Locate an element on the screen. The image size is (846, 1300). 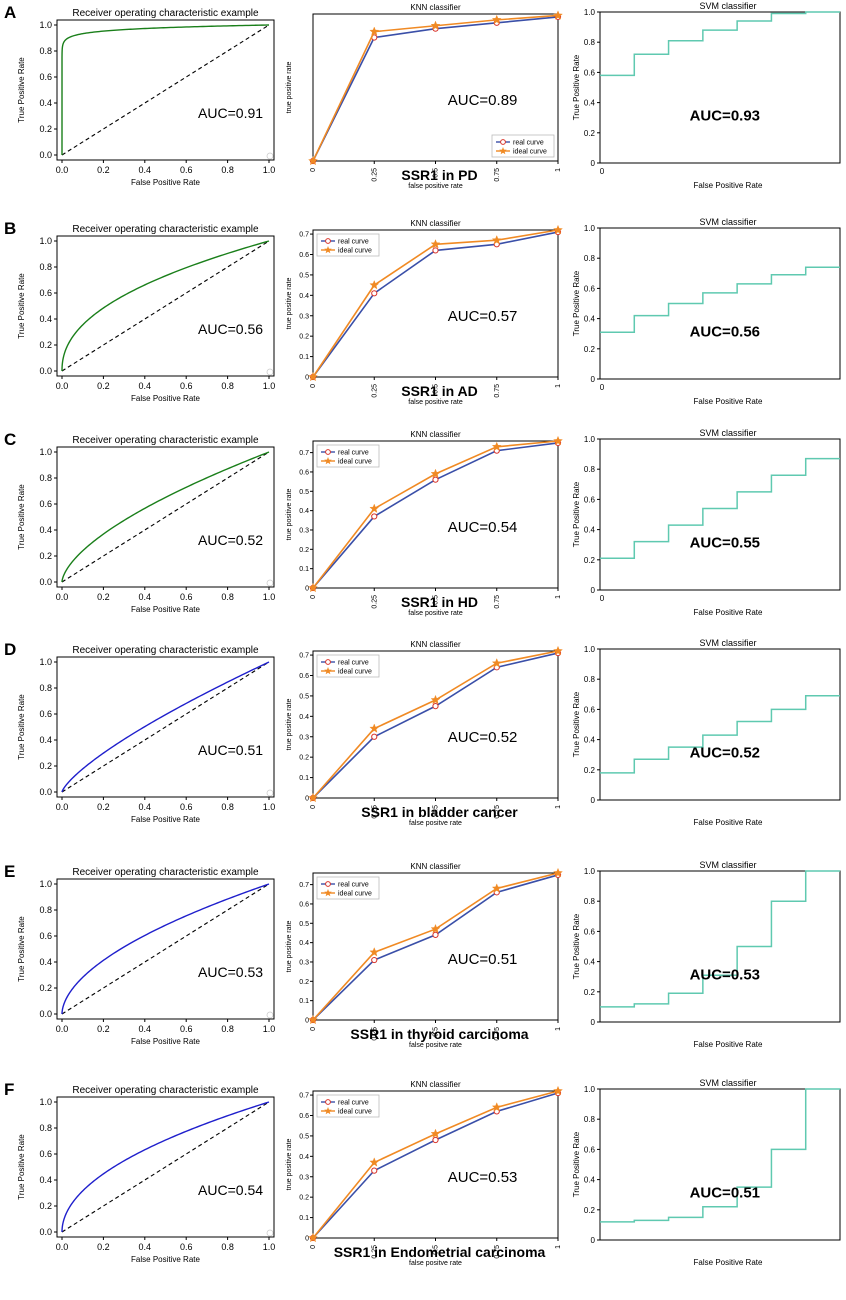
knn-legend-real-label: real curve is located at coordinates (353, 242).